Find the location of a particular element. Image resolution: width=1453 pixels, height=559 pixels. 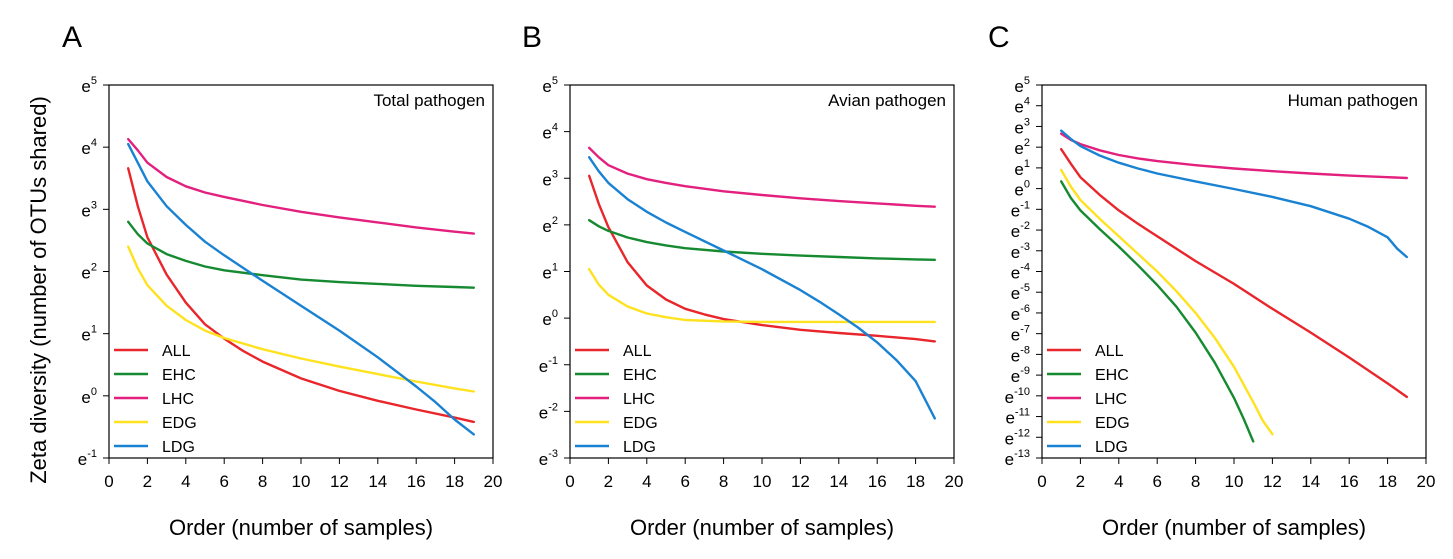

chart-2-x-tick-label: 14 is located at coordinates (1310, 481).